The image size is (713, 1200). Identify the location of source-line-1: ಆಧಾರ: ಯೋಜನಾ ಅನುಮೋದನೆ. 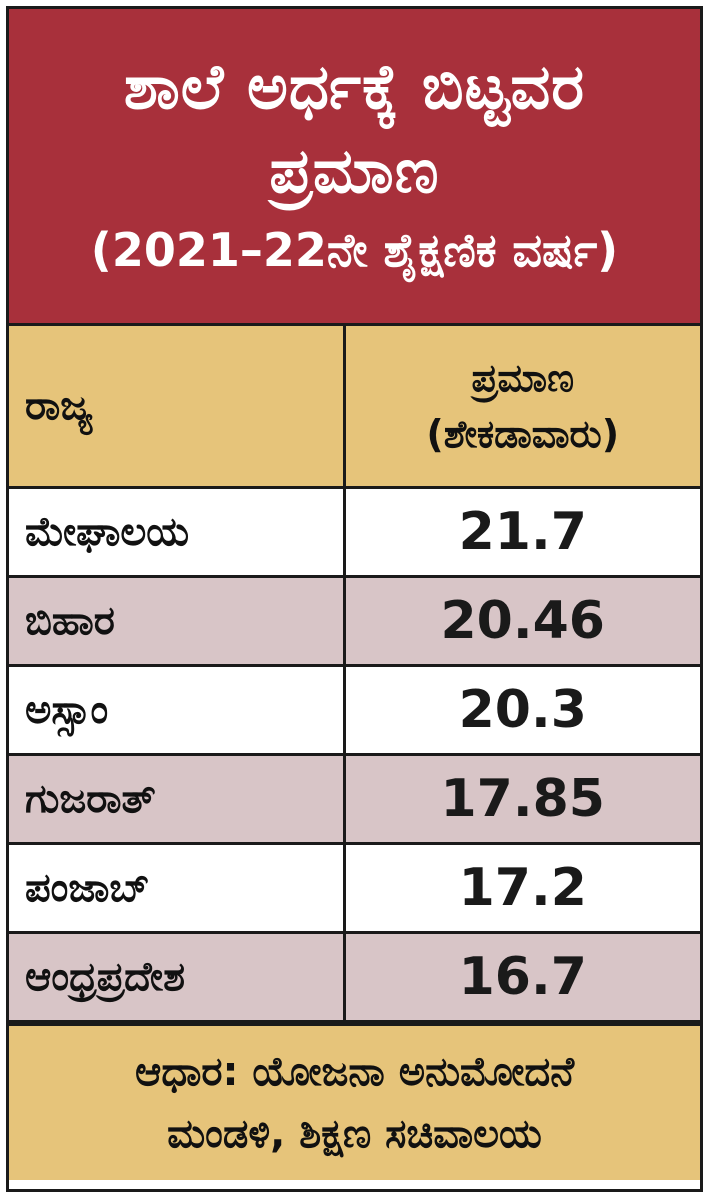
(354, 1072).